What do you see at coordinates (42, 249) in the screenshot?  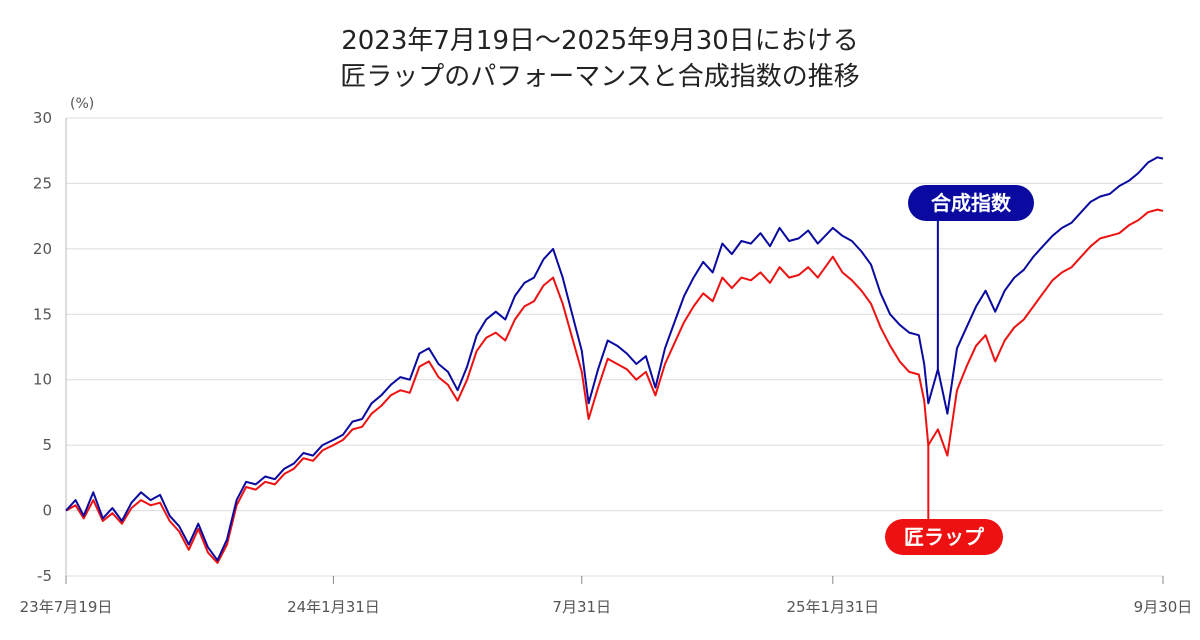 I see `y-tick-label: 20` at bounding box center [42, 249].